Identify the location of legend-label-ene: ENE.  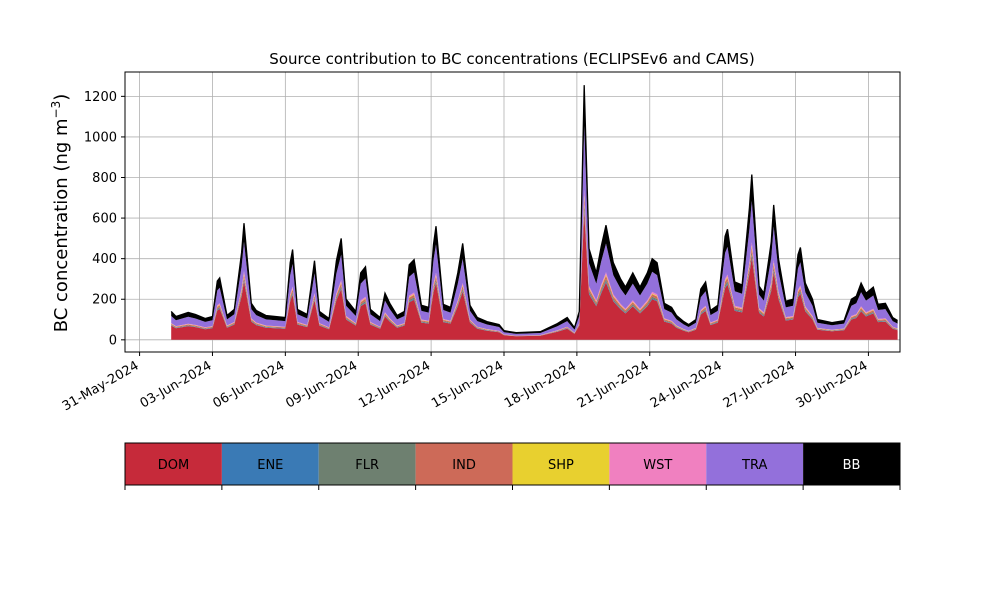
(270, 465).